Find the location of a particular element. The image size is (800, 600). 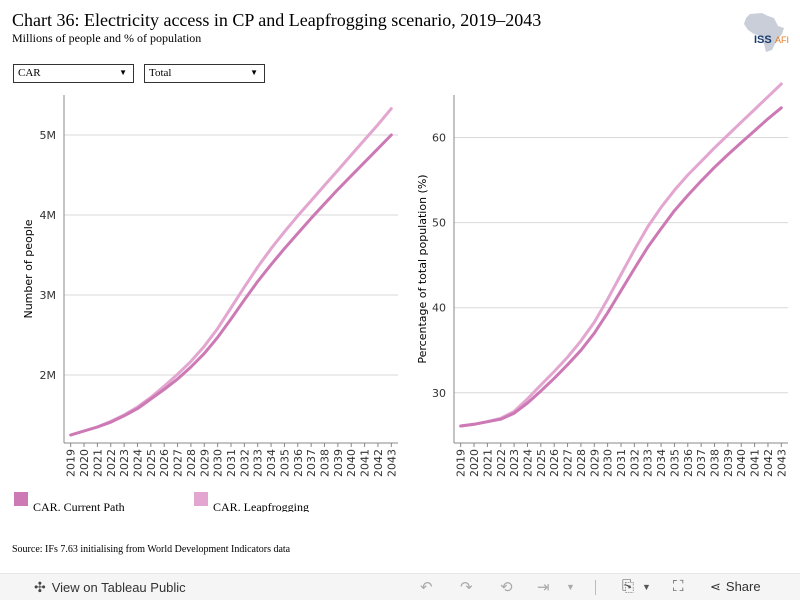

revert-icon: ⟲ is located at coordinates (506, 587).